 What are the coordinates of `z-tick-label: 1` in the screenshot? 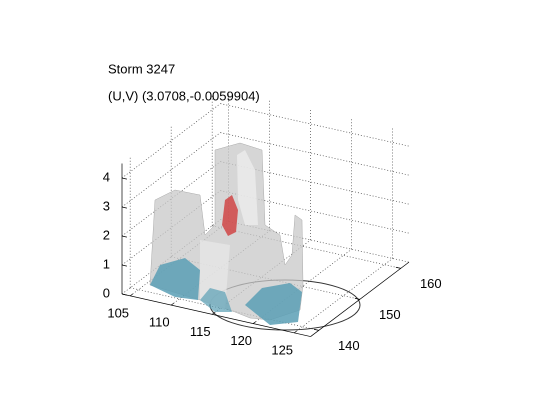 It's located at (106, 263).